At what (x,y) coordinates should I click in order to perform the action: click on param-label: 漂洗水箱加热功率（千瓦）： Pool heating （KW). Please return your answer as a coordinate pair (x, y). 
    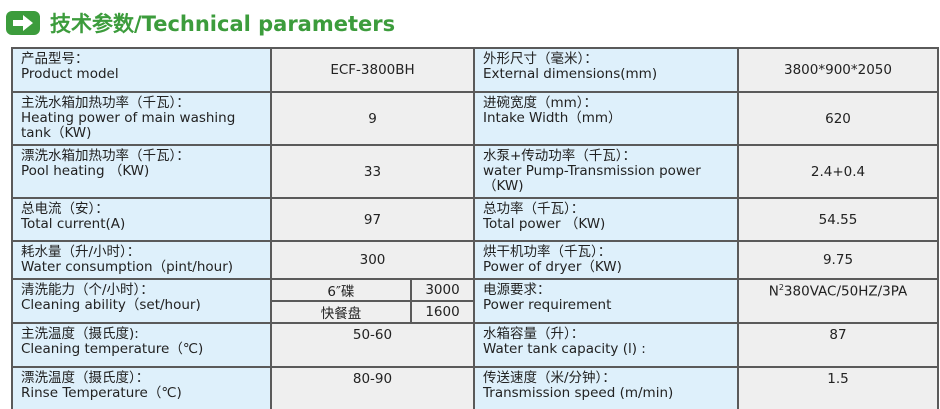
    Looking at the image, I should click on (141, 171).